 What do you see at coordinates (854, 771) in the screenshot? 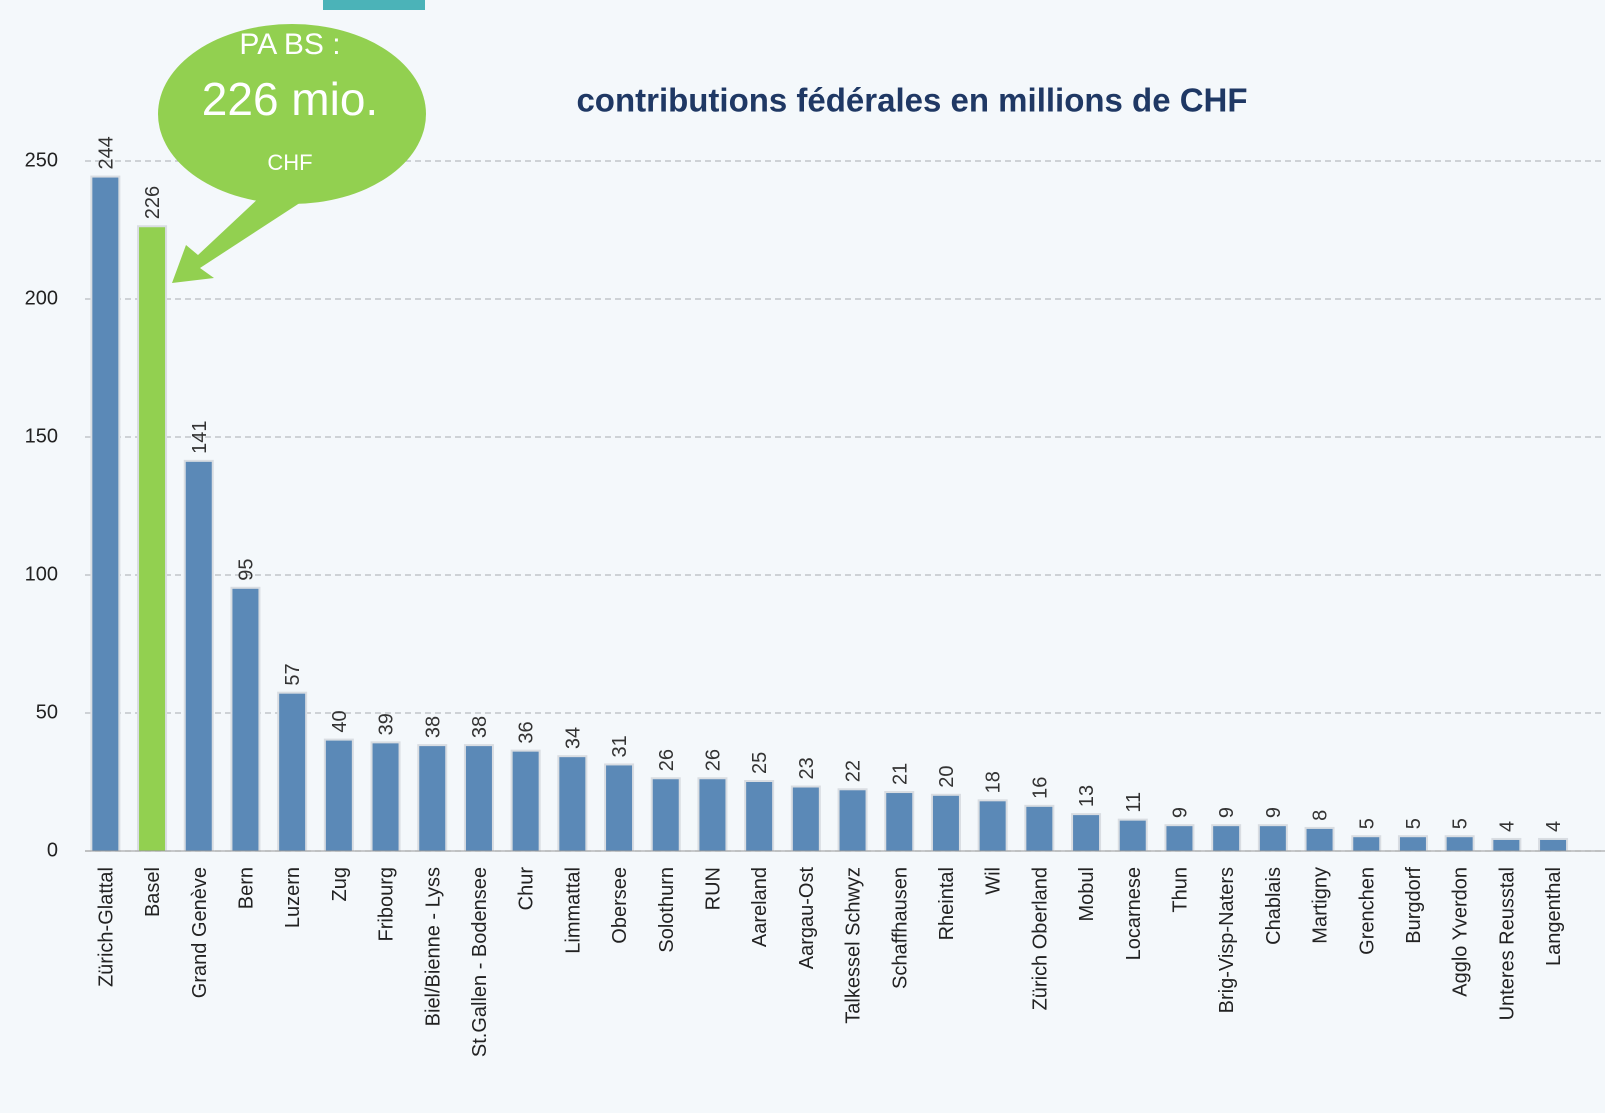
I see `value-label: 22` at bounding box center [854, 771].